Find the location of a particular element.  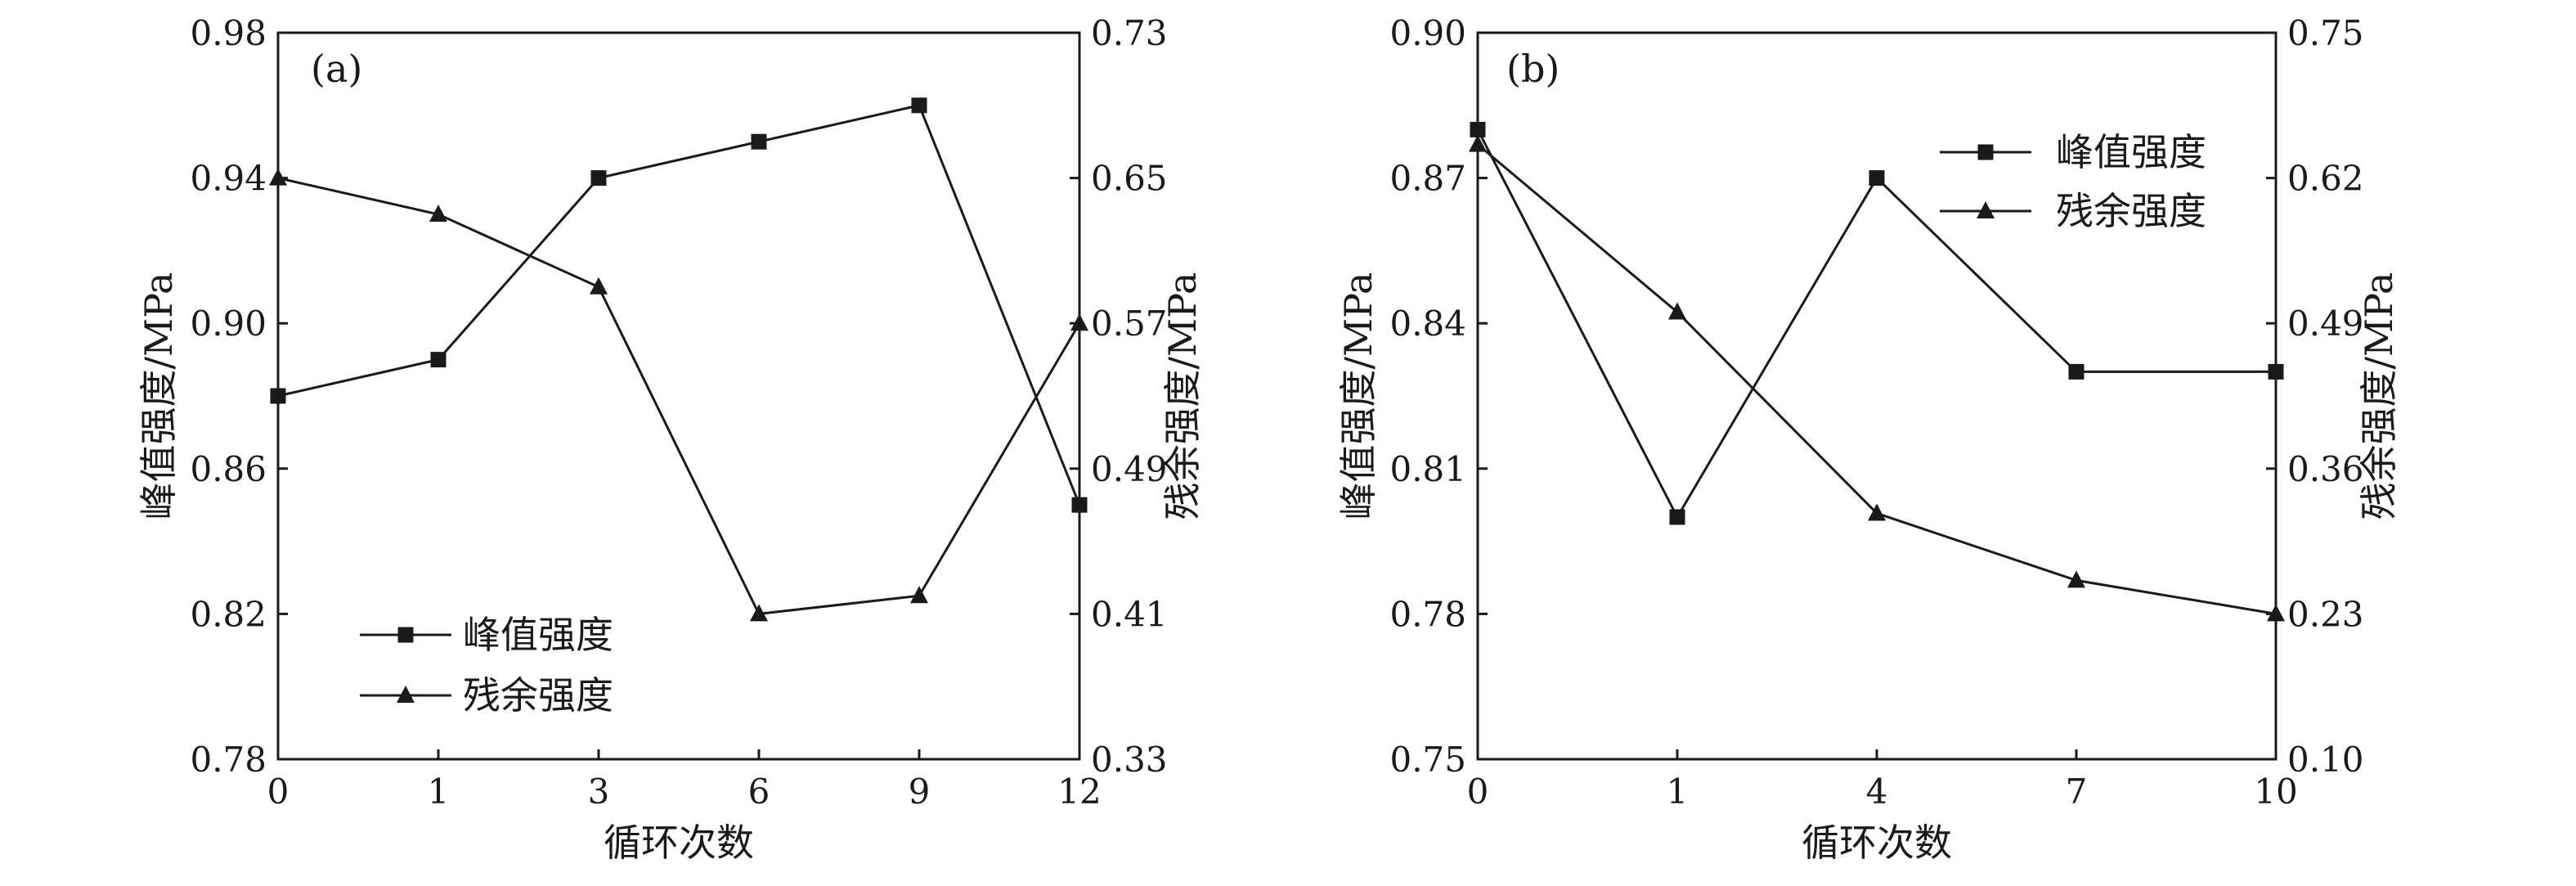

y-right-tick-label: 0.33 is located at coordinates (1129, 760).